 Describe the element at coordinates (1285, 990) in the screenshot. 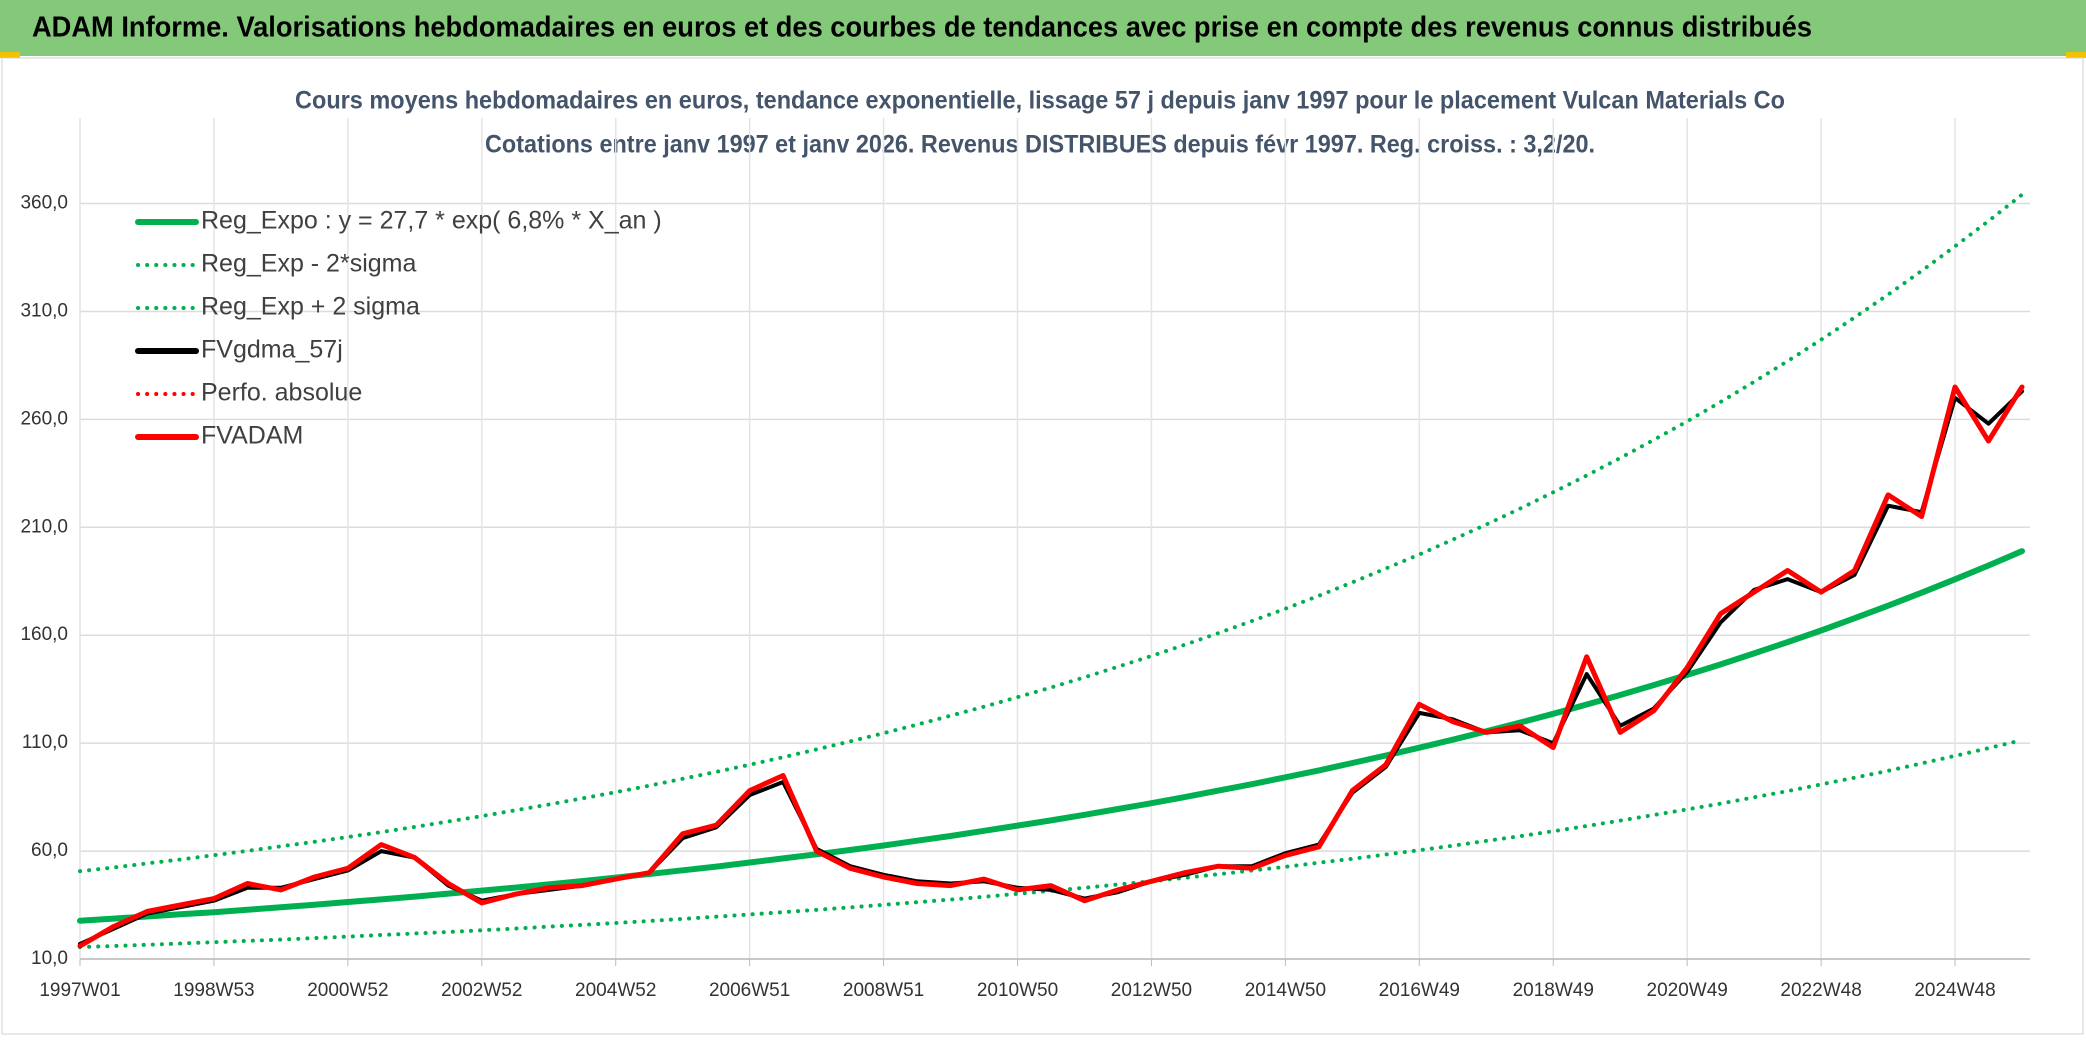

I see `x-tick-label: 2014W50` at that location.